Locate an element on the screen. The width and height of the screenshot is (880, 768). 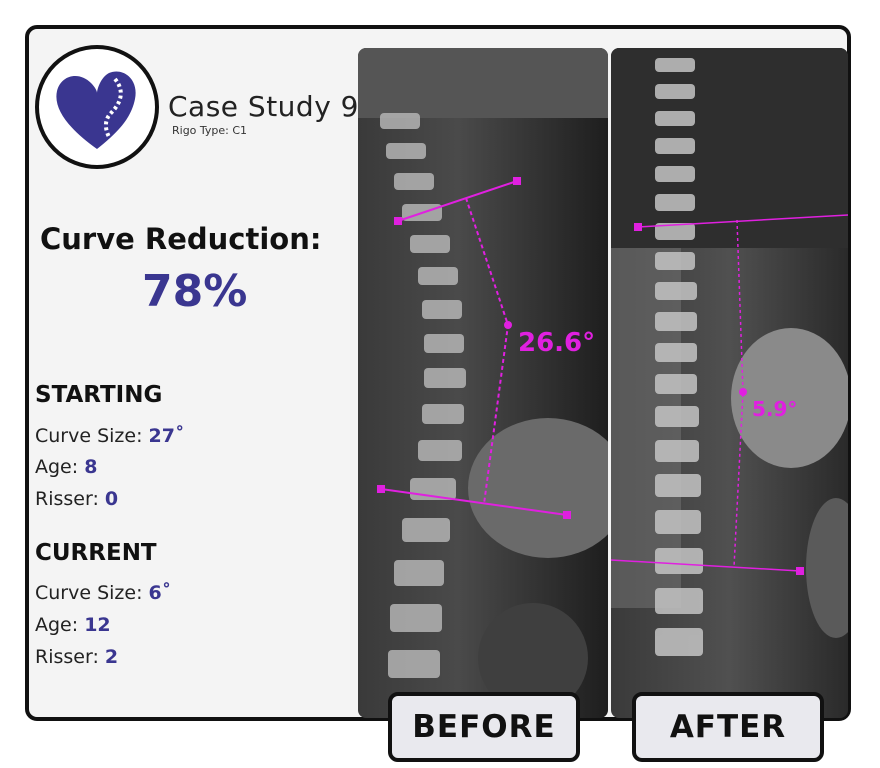
before-angle-label: 26.6° is located at coordinates (557, 343).